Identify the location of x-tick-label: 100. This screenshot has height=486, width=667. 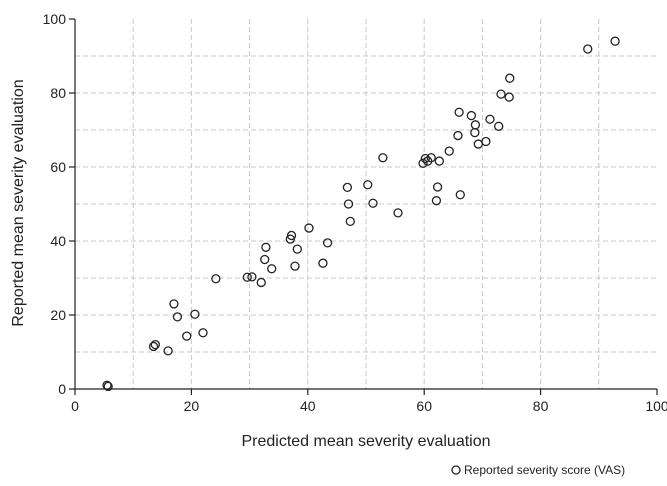
(656, 406).